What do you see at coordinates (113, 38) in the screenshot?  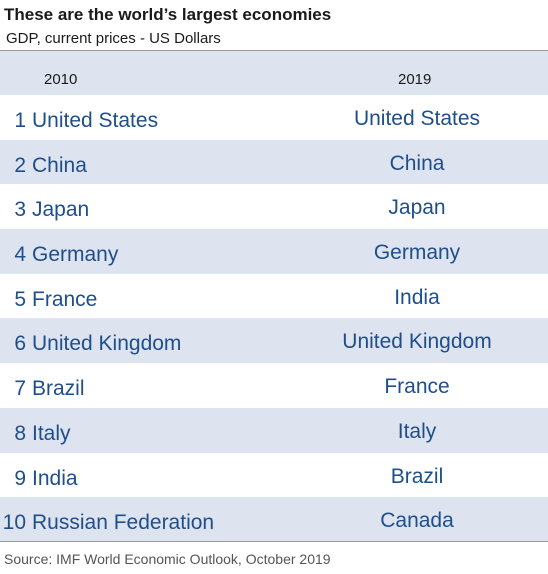 I see `chart-subtitle: GDP, current prices - US Dollars` at bounding box center [113, 38].